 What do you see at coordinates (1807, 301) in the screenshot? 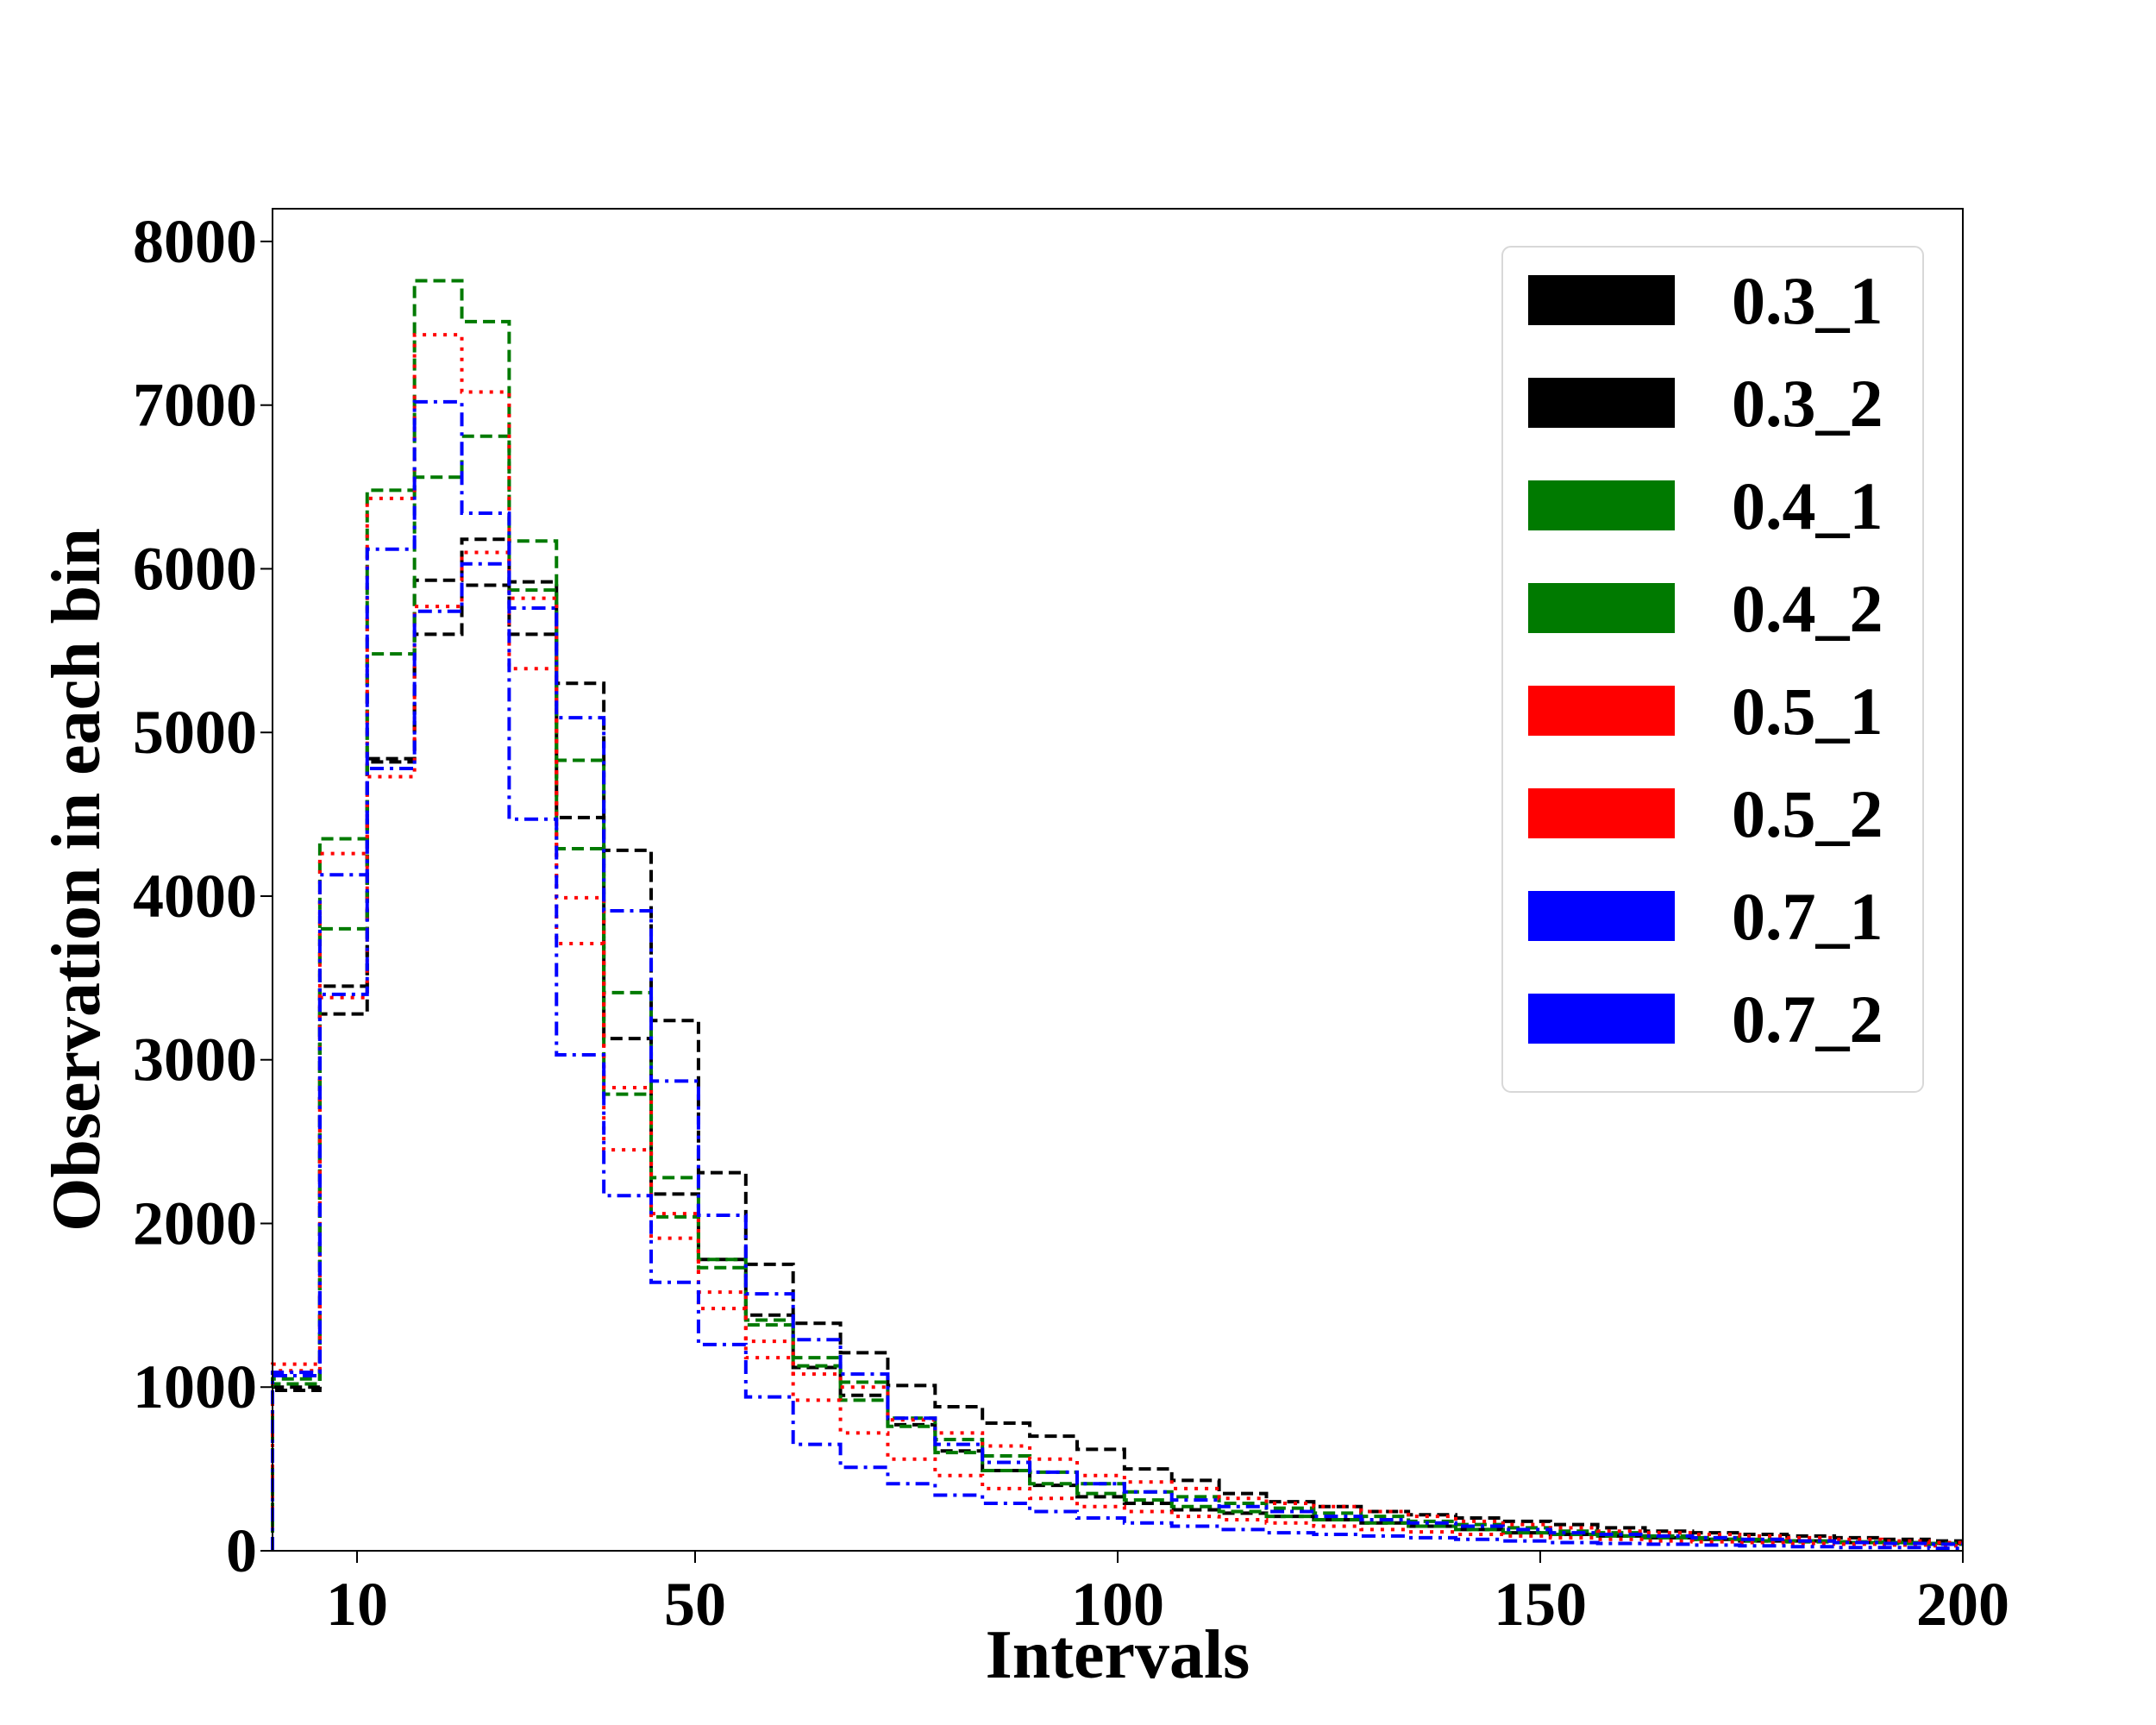
I see `legend-label: 0.3_1` at bounding box center [1807, 301].